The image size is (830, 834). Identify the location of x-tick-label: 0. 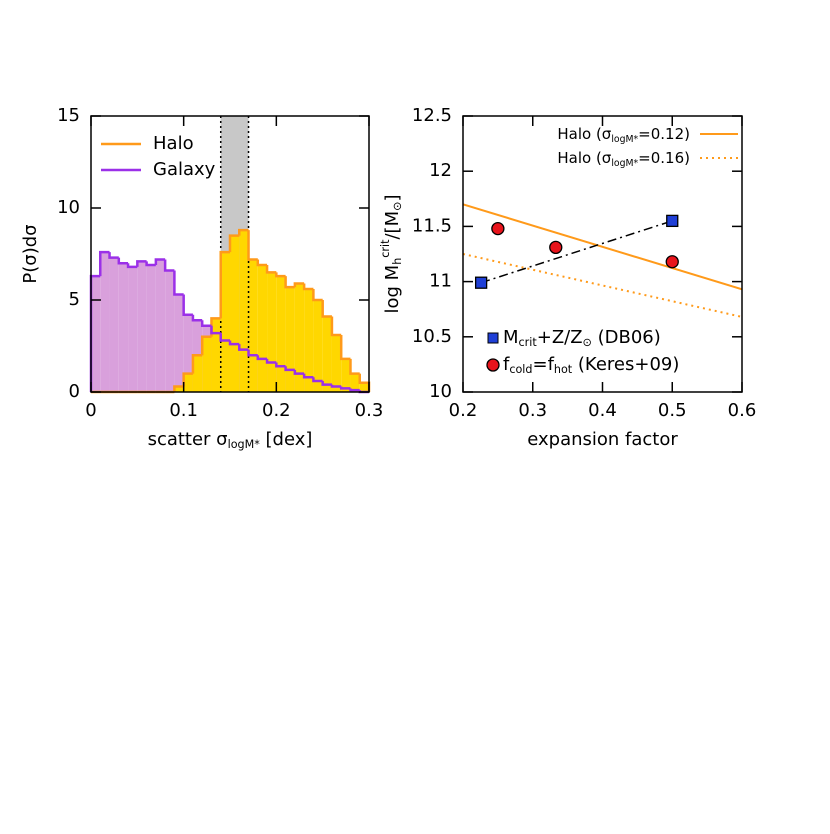
(90, 410).